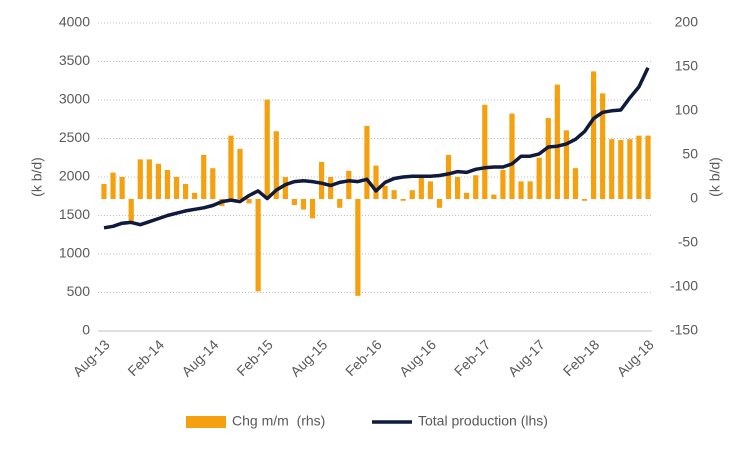 This screenshot has width=751, height=451. What do you see at coordinates (145, 357) in the screenshot?
I see `x-tick-label: Feb-14` at bounding box center [145, 357].